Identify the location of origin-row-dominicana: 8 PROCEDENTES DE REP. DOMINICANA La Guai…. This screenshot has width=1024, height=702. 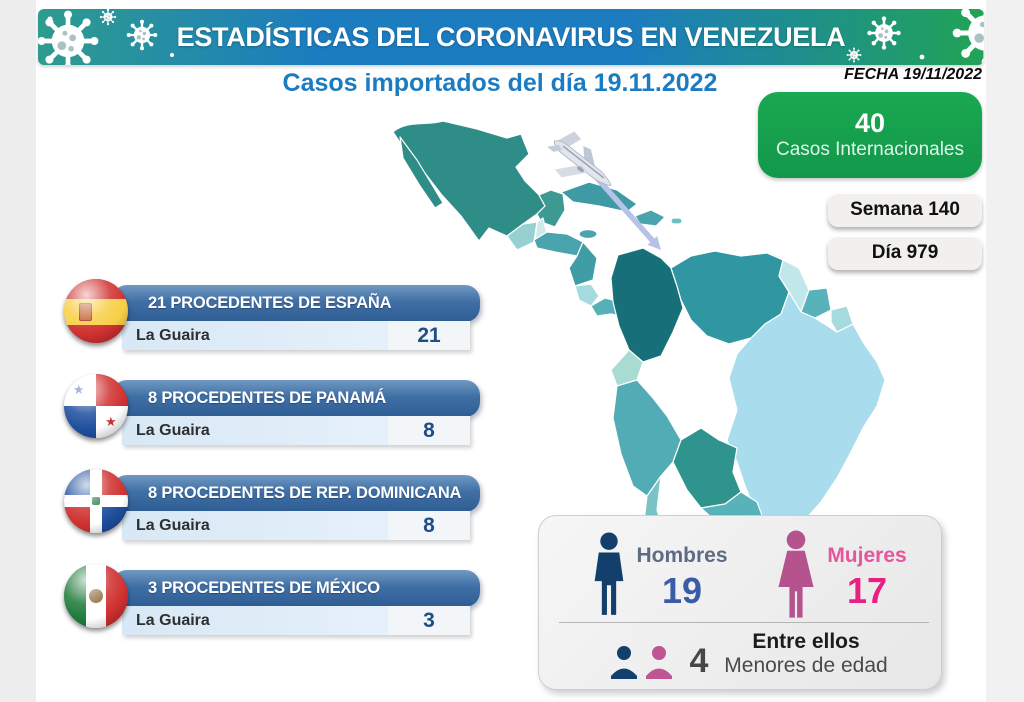
(274, 510).